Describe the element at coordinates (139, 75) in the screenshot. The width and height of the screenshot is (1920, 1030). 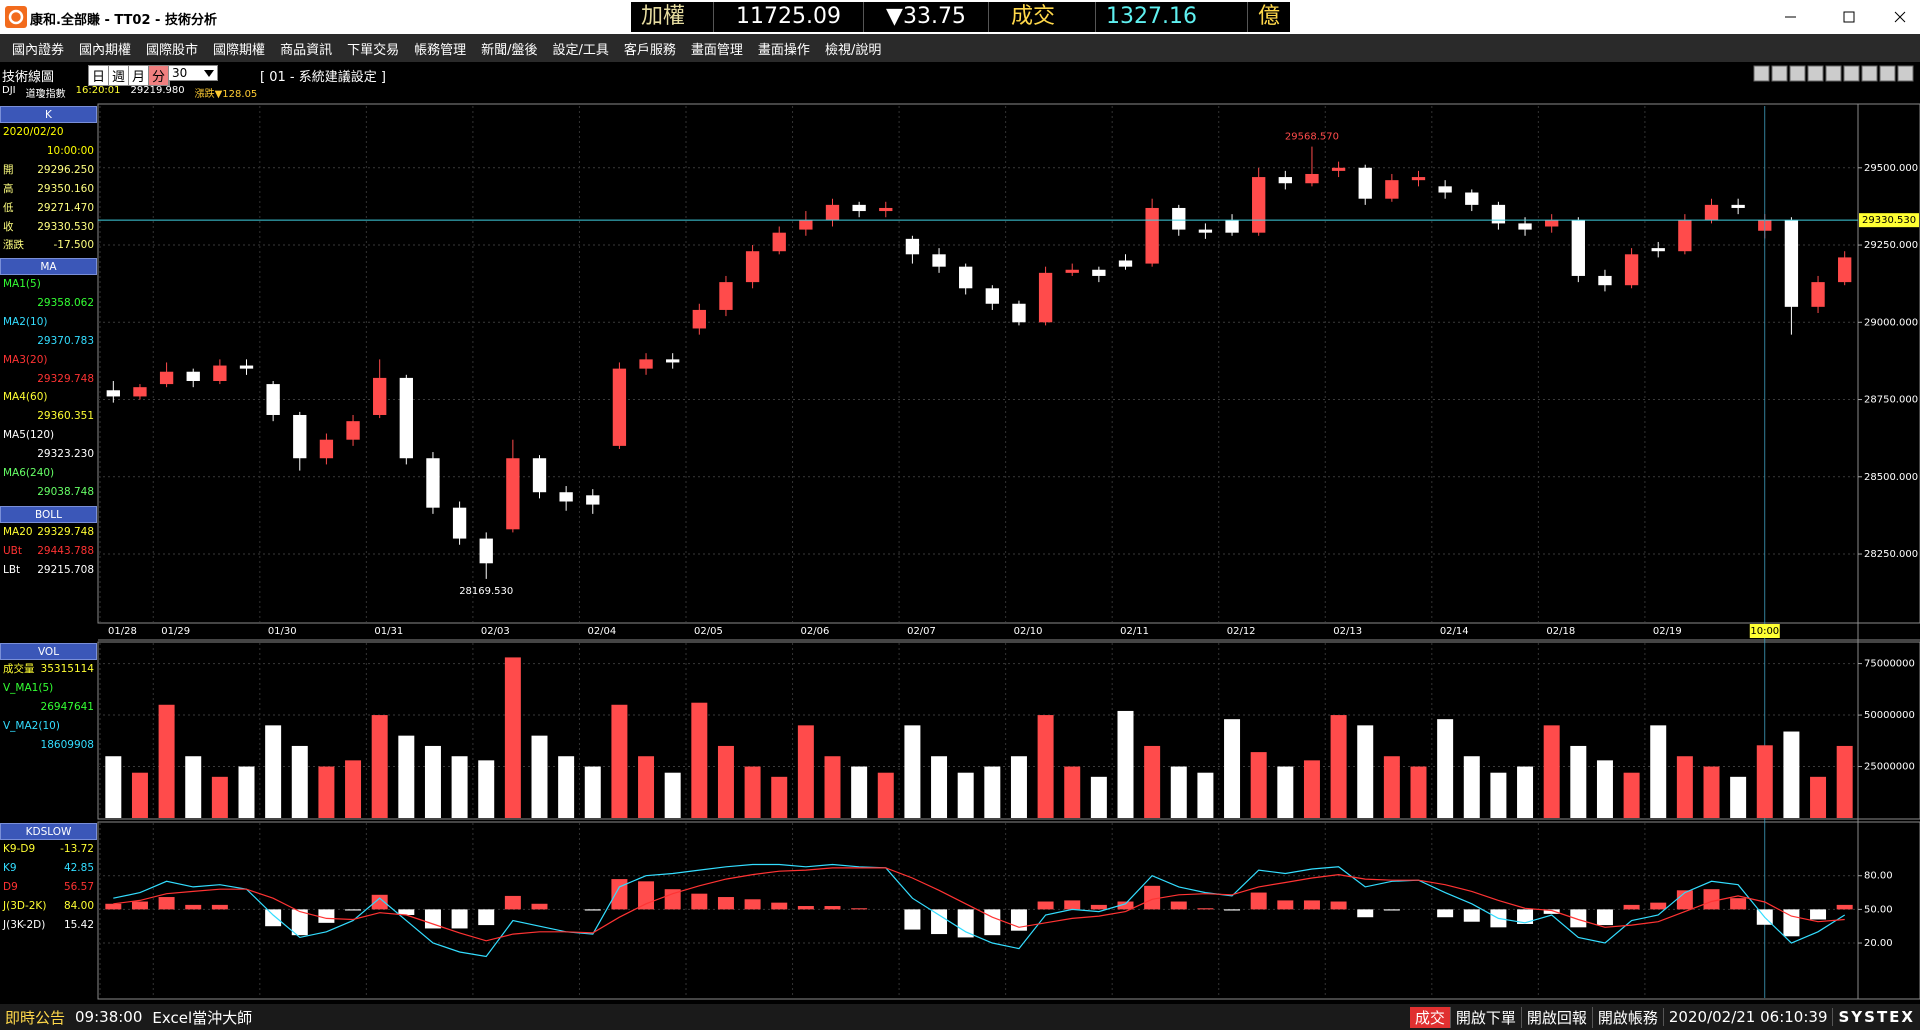
I see `period-button: 月` at that location.